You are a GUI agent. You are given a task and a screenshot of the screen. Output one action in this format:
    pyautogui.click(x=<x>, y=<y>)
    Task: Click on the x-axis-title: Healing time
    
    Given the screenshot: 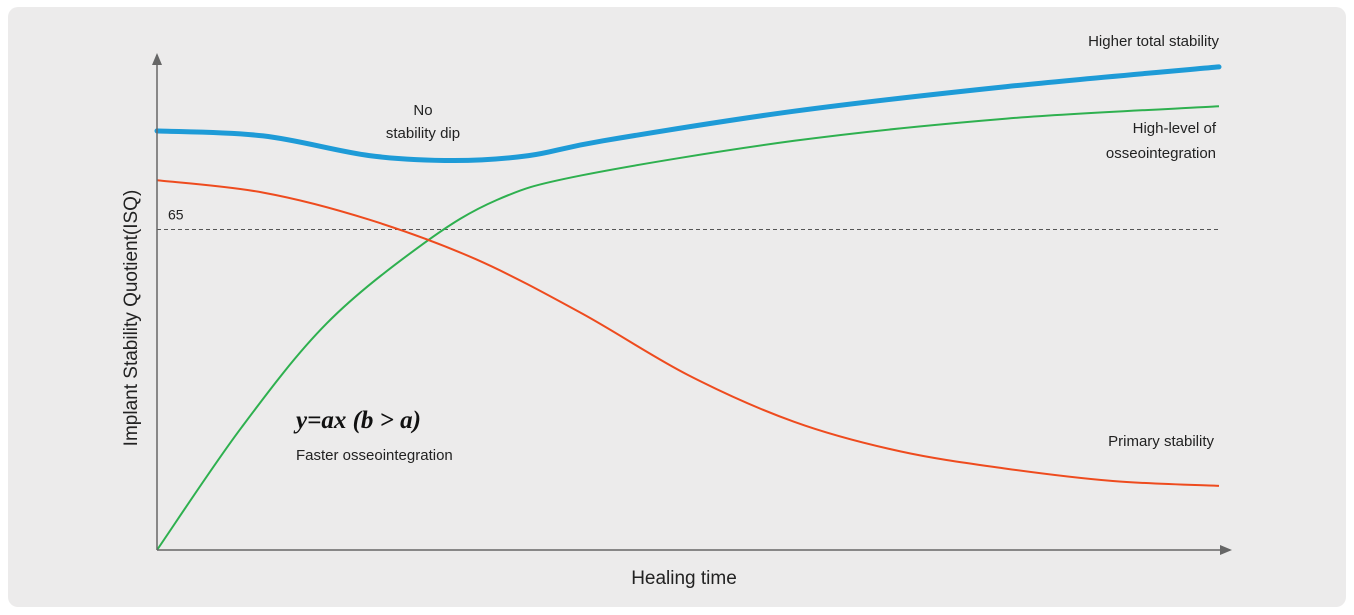 What is the action you would take?
    pyautogui.click(x=684, y=578)
    